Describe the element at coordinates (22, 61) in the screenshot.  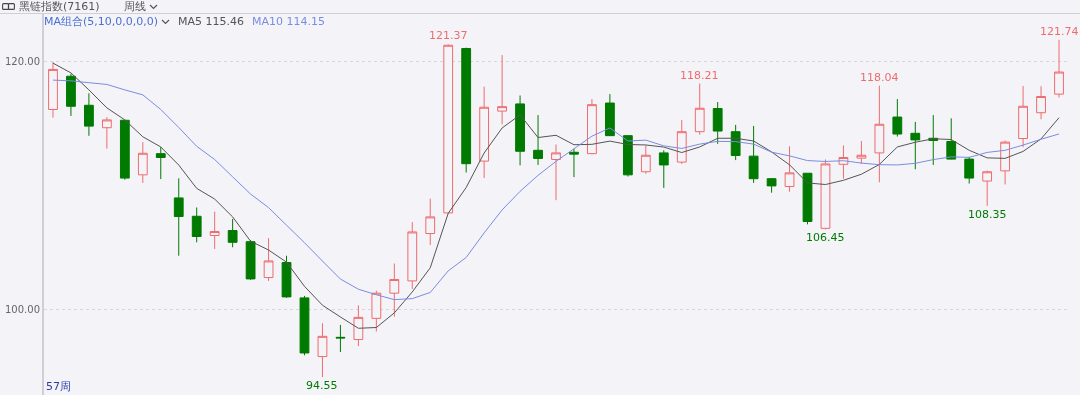
I see `y-tick-label: 120.00` at that location.